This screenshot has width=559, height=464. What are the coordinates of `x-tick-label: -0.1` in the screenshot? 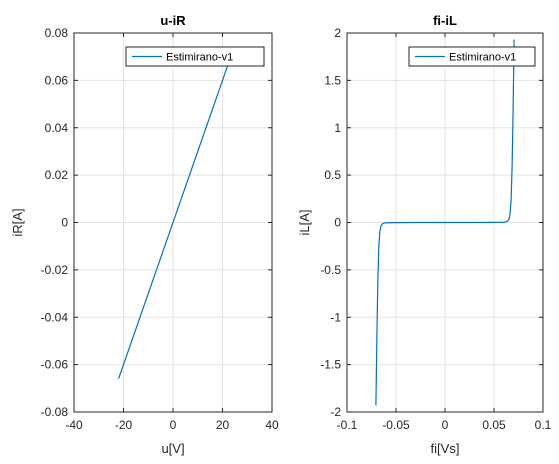 It's located at (347, 425).